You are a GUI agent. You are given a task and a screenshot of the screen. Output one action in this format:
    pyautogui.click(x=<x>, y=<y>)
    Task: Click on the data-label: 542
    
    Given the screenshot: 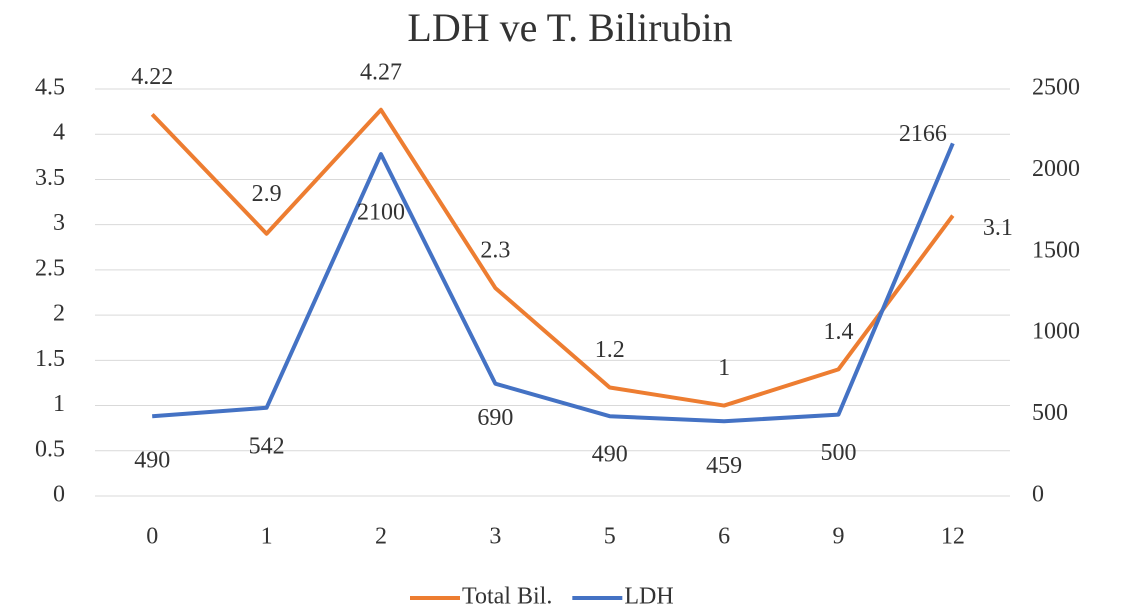 What is the action you would take?
    pyautogui.click(x=267, y=446)
    